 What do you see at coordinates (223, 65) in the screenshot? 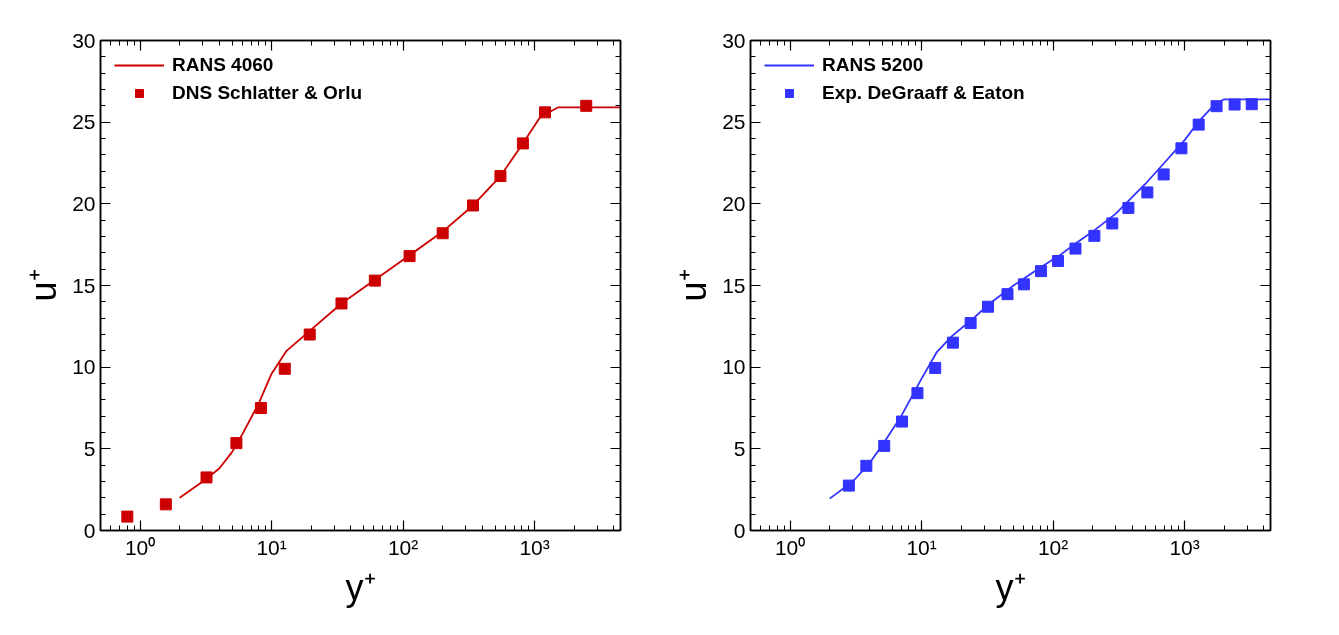
I see `legend-label: RANS 4060` at bounding box center [223, 65].